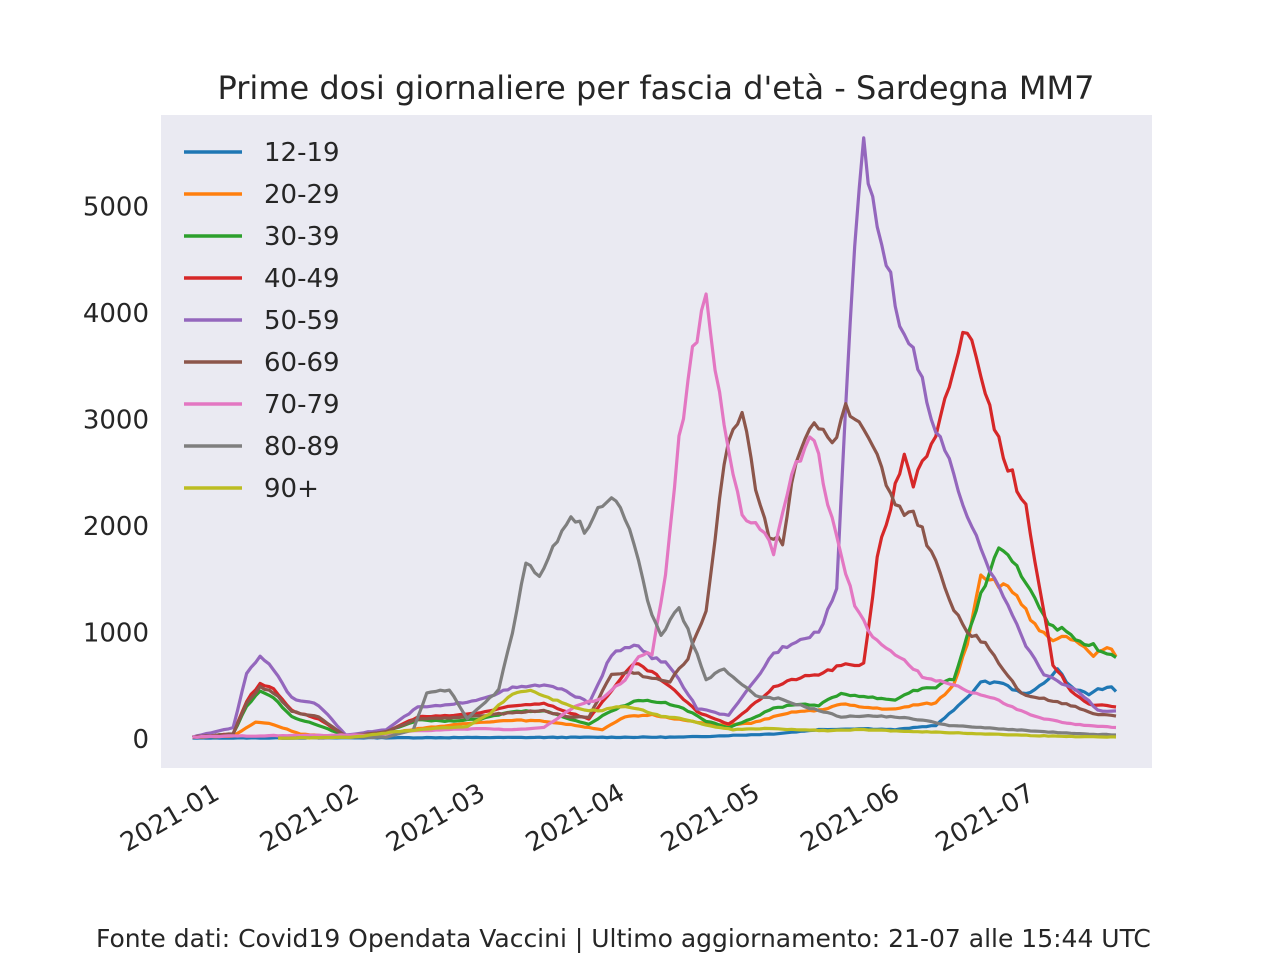  Describe the element at coordinates (302, 405) in the screenshot. I see `legend-label-70-79: 70-79` at that location.